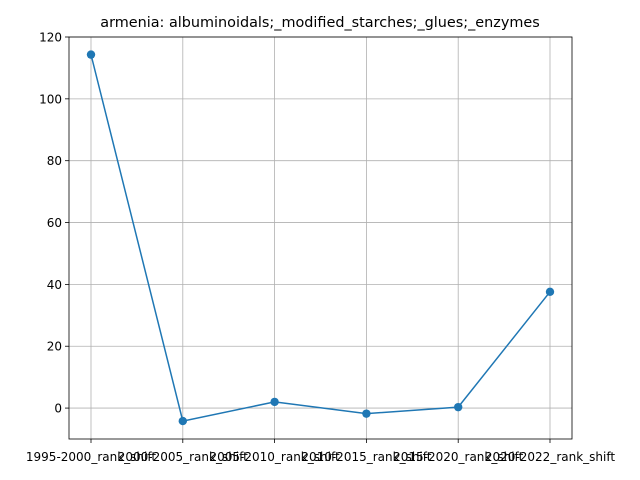  Describe the element at coordinates (54, 223) in the screenshot. I see `y-tick-label: 60` at that location.